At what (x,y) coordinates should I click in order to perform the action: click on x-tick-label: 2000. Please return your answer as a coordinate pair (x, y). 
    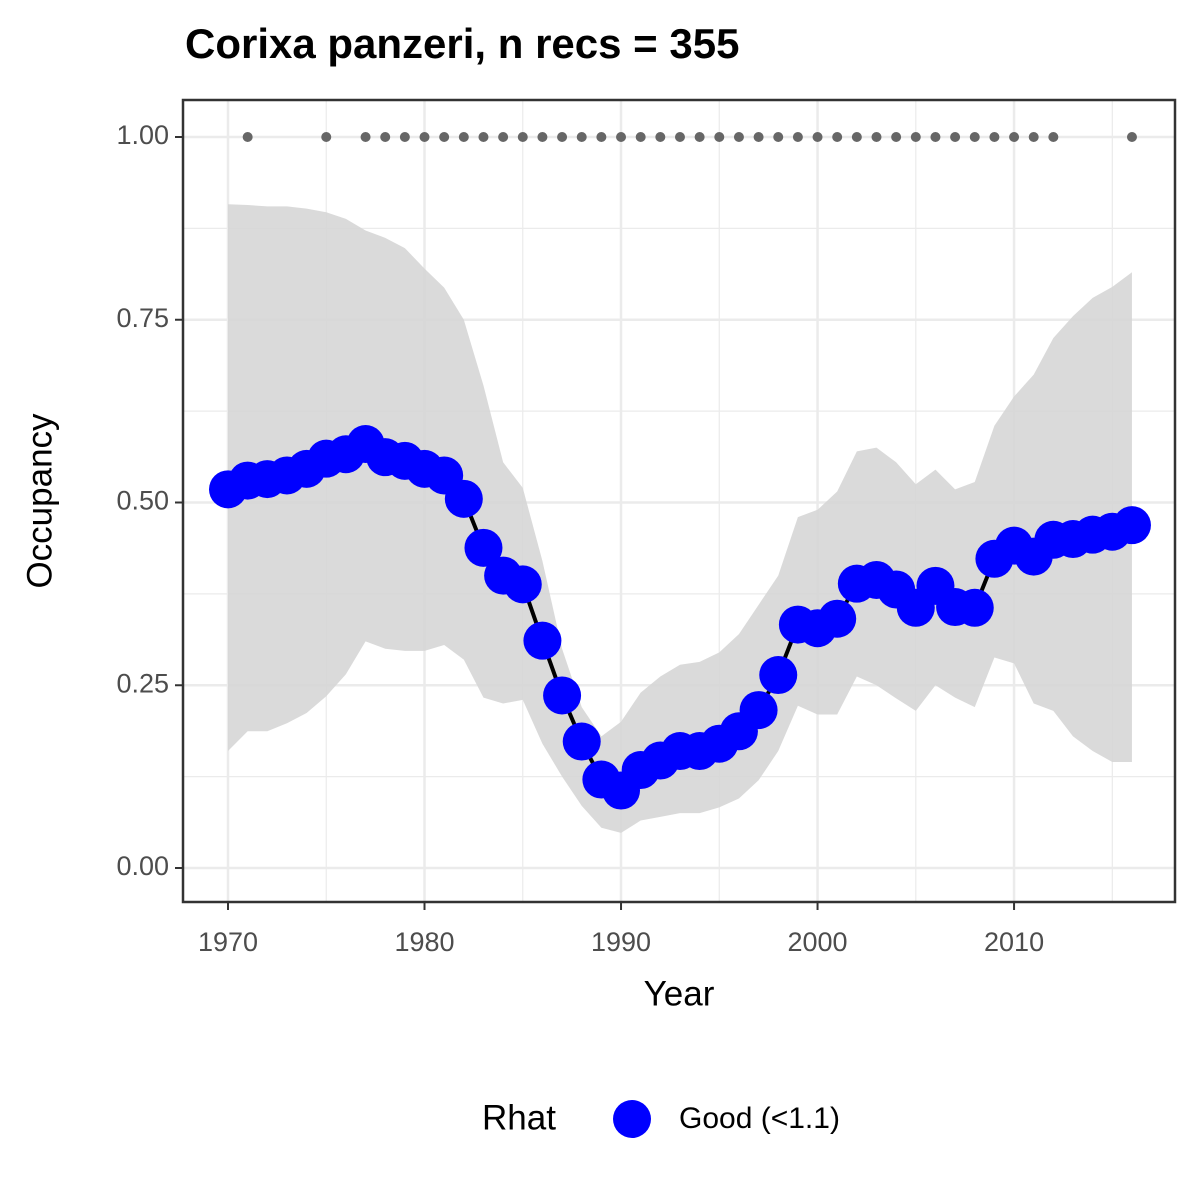
    Looking at the image, I should click on (818, 942).